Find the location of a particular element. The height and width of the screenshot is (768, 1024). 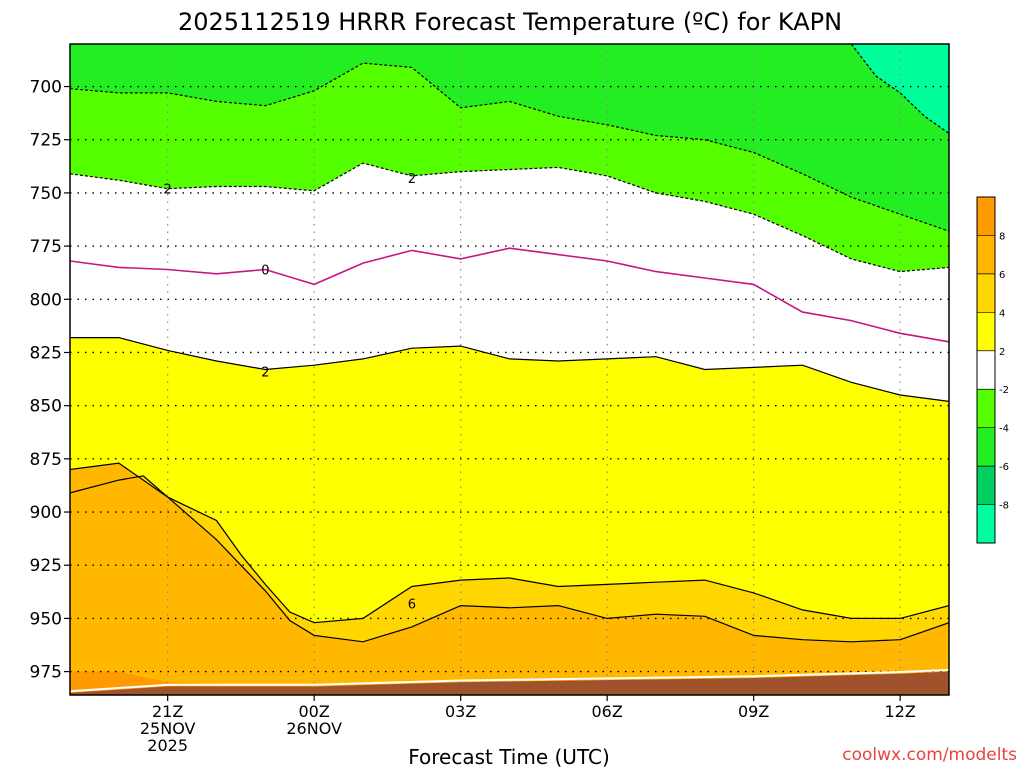

contour-line--2 is located at coordinates (509, 217).